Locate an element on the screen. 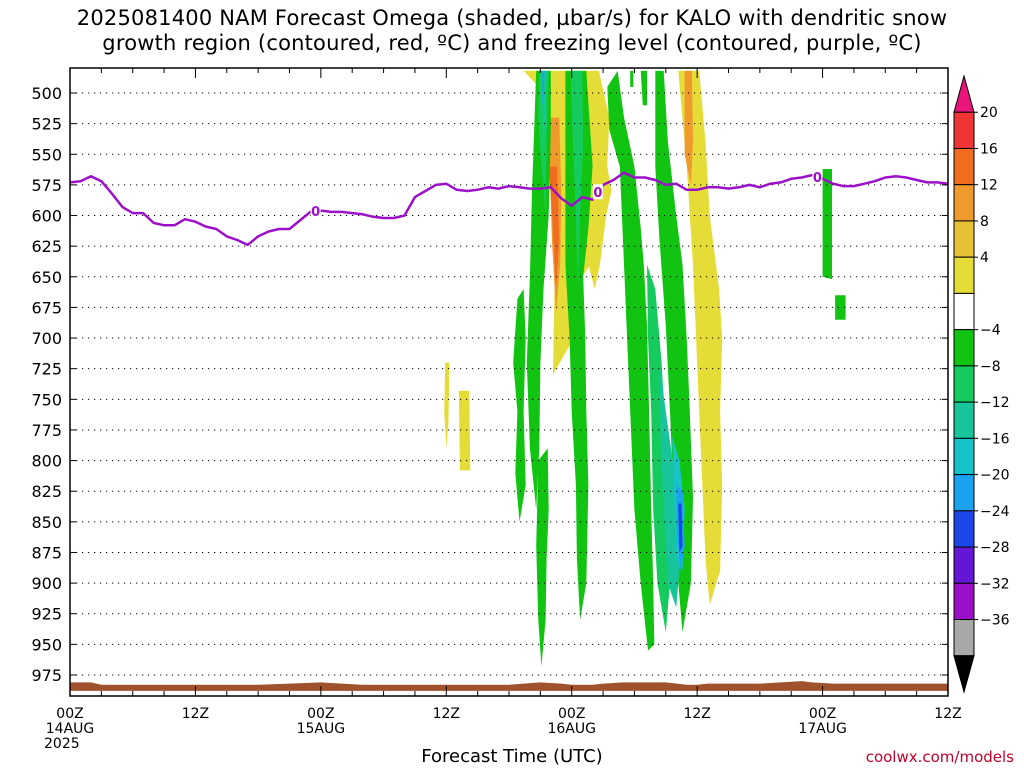  x-tick-label: 2025 is located at coordinates (62, 744).